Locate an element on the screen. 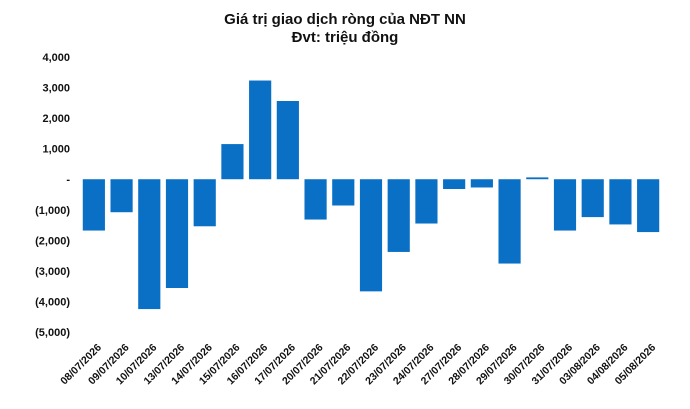  chart-title: Giá trị giao dịch ròng của NĐT NN is located at coordinates (345, 19).